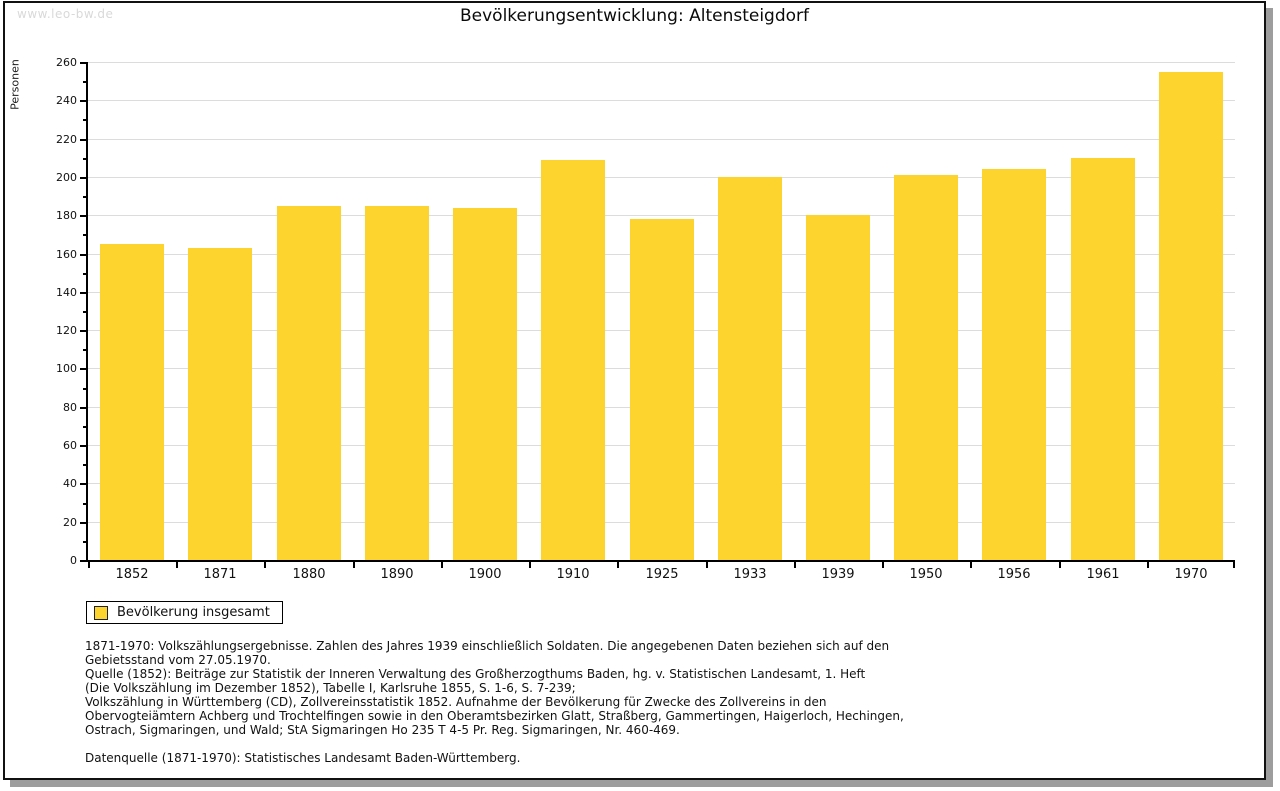 This screenshot has height=791, width=1280. Describe the element at coordinates (309, 574) in the screenshot. I see `x-axis-label-1880: 1880` at that location.